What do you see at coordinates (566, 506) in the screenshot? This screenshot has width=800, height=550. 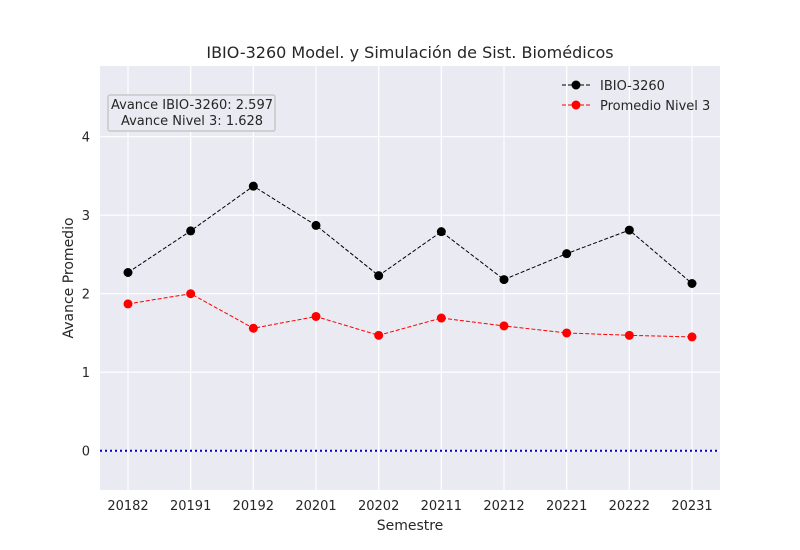 I see `x-tick-label: 20221` at bounding box center [566, 506].